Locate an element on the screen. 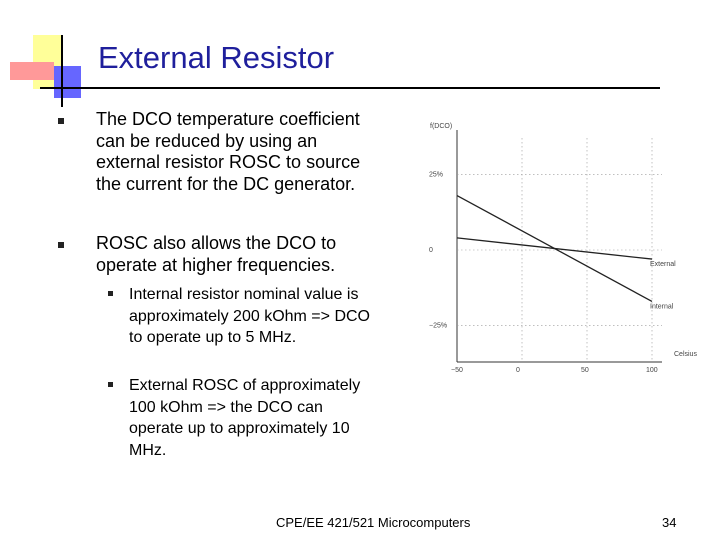 The height and width of the screenshot is (540, 720). y-tick-label: 0 is located at coordinates (431, 250).